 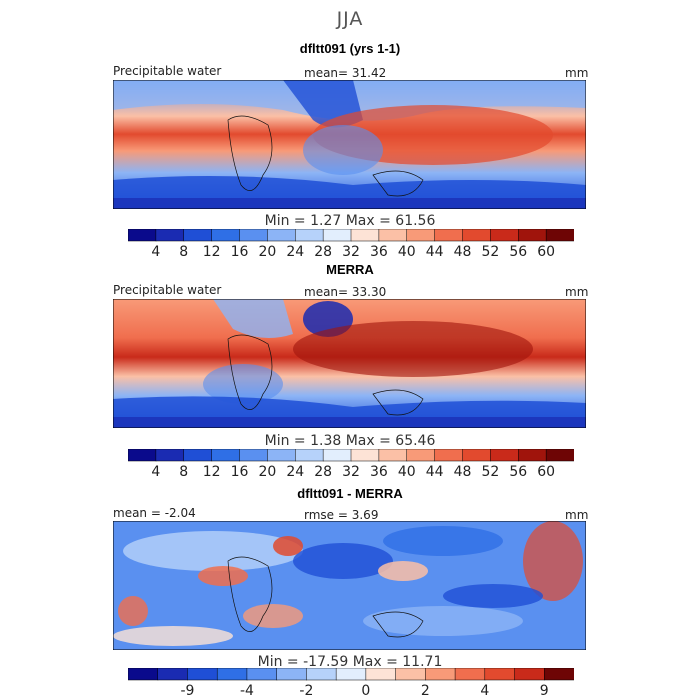 What do you see at coordinates (577, 515) in the screenshot?
I see `panel-3-units-label: mm` at bounding box center [577, 515].